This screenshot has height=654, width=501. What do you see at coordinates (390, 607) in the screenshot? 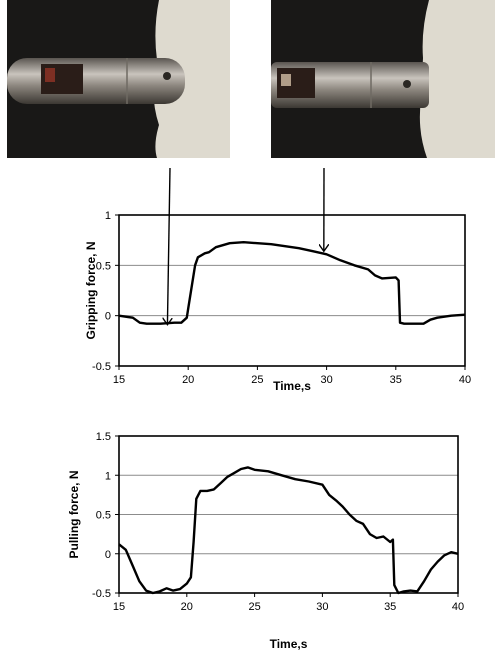
I see `pulling-x-tick-label: 35` at bounding box center [390, 607].